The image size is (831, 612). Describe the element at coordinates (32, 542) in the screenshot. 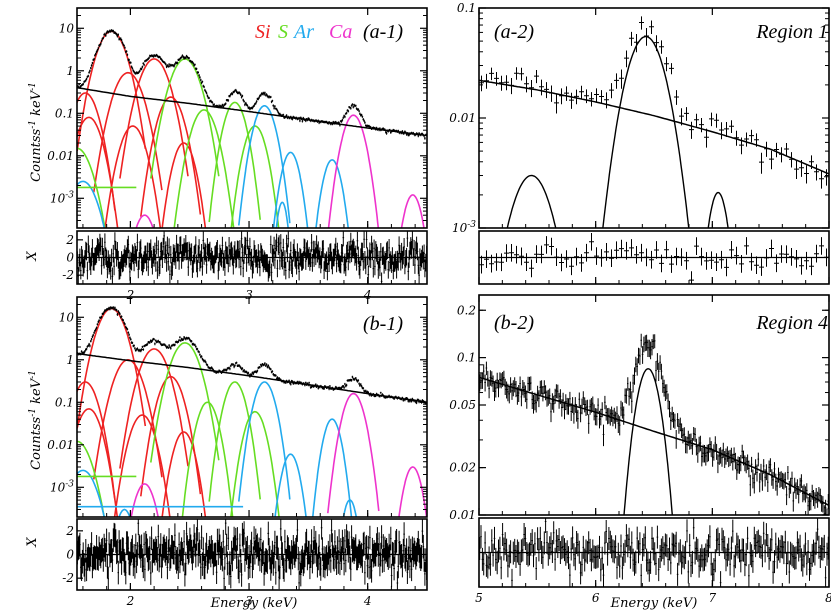

I see `resid-label-b1: X` at that location.